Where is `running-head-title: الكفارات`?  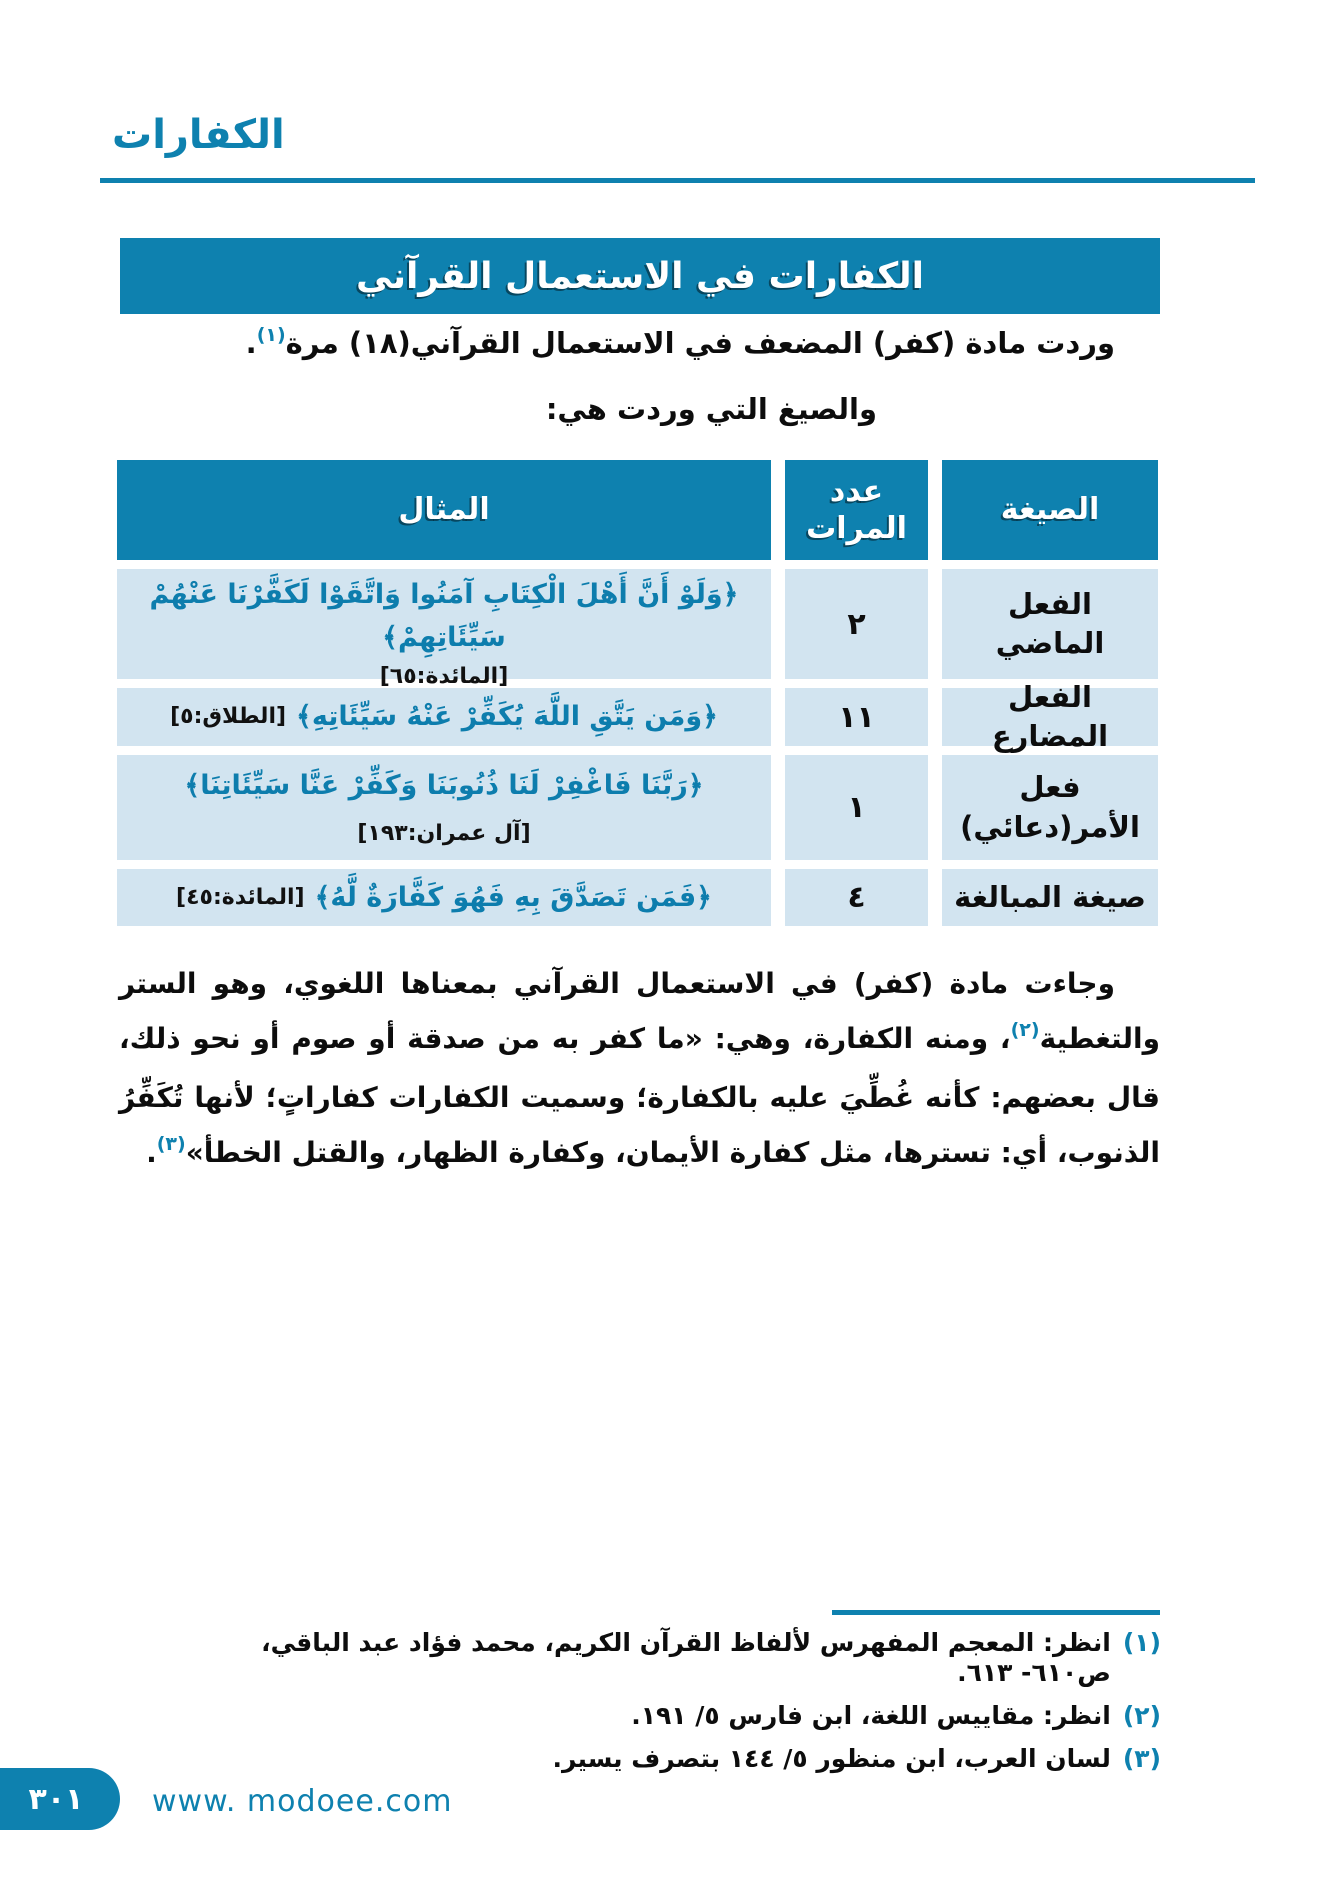
running-head-title: الكفارات is located at coordinates (198, 135).